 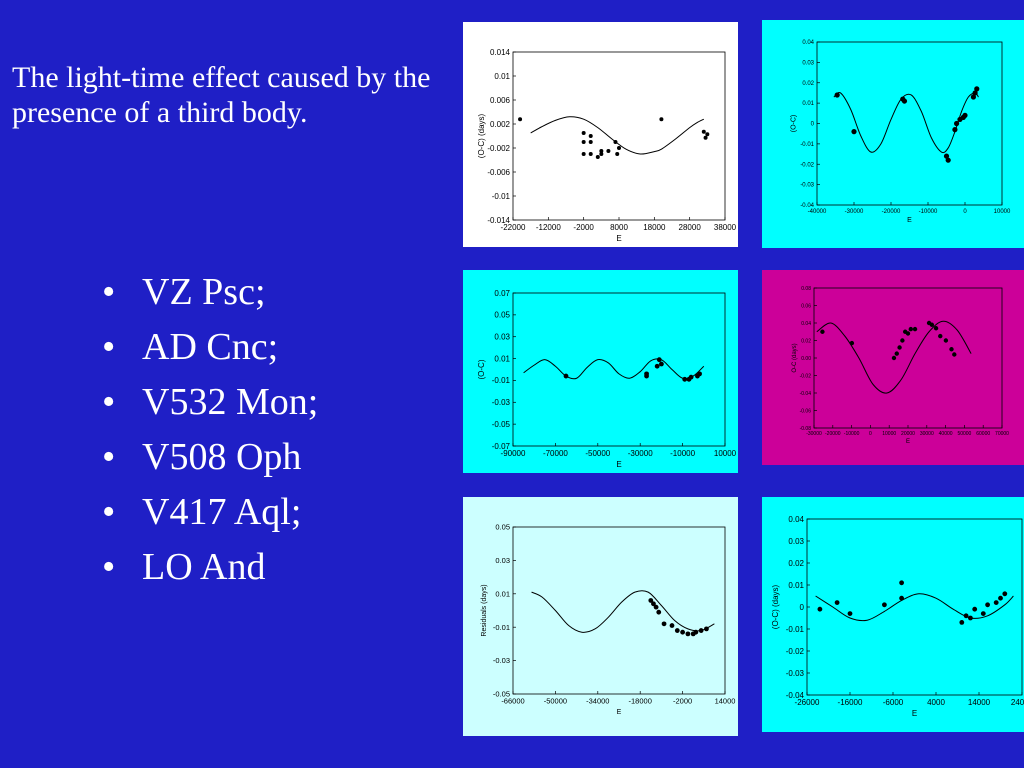 I want to click on y-tick-label: 0, so click(x=802, y=607).